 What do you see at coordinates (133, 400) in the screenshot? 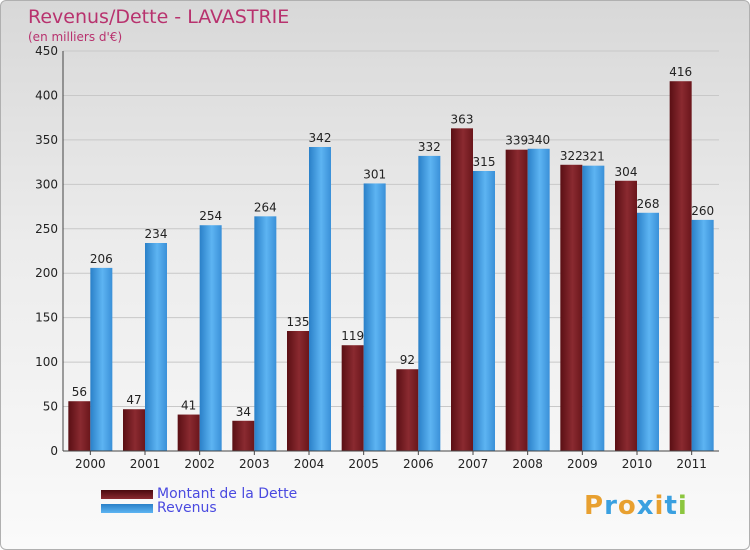
I see `label-dette-2001: 47` at bounding box center [133, 400].